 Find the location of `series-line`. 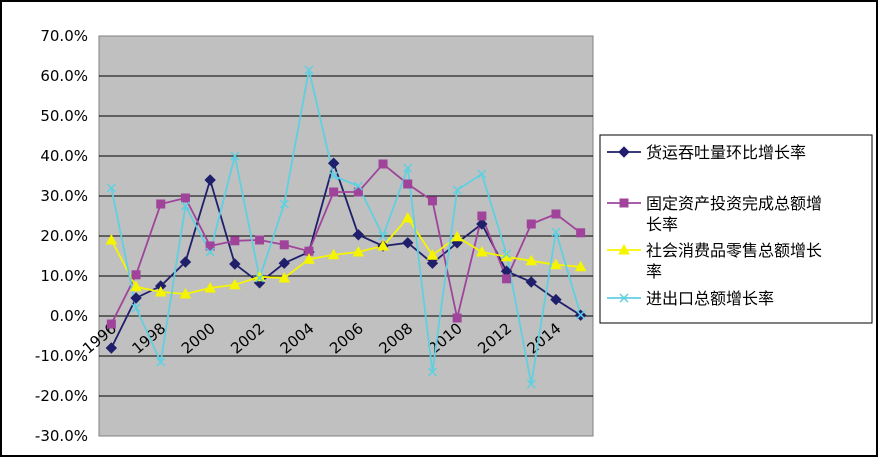

series-line is located at coordinates (345, 255).